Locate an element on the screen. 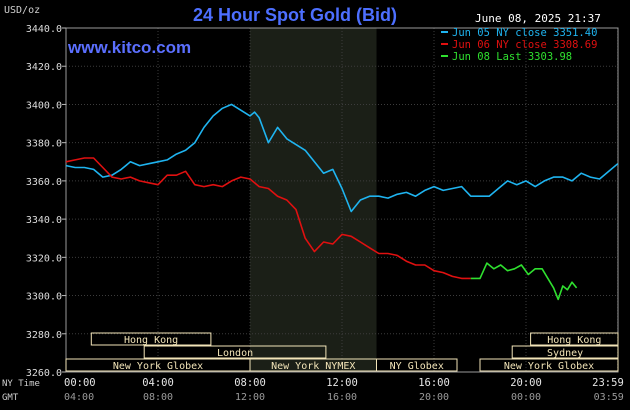 The height and width of the screenshot is (410, 630). y-tick-label: 3360.0 is located at coordinates (44, 182).